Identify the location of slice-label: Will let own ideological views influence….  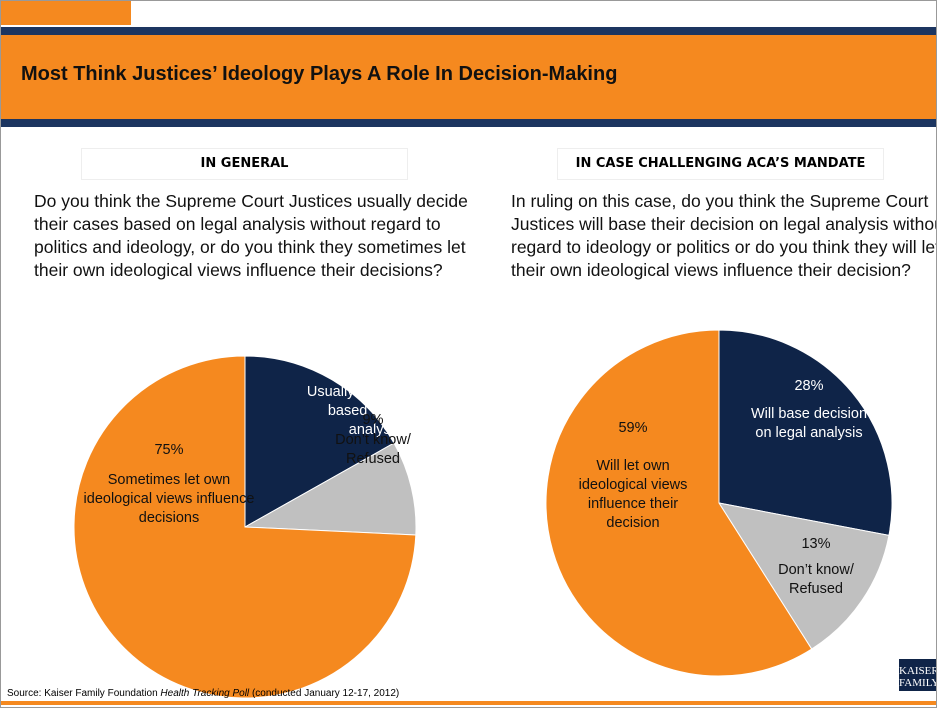
(633, 494).